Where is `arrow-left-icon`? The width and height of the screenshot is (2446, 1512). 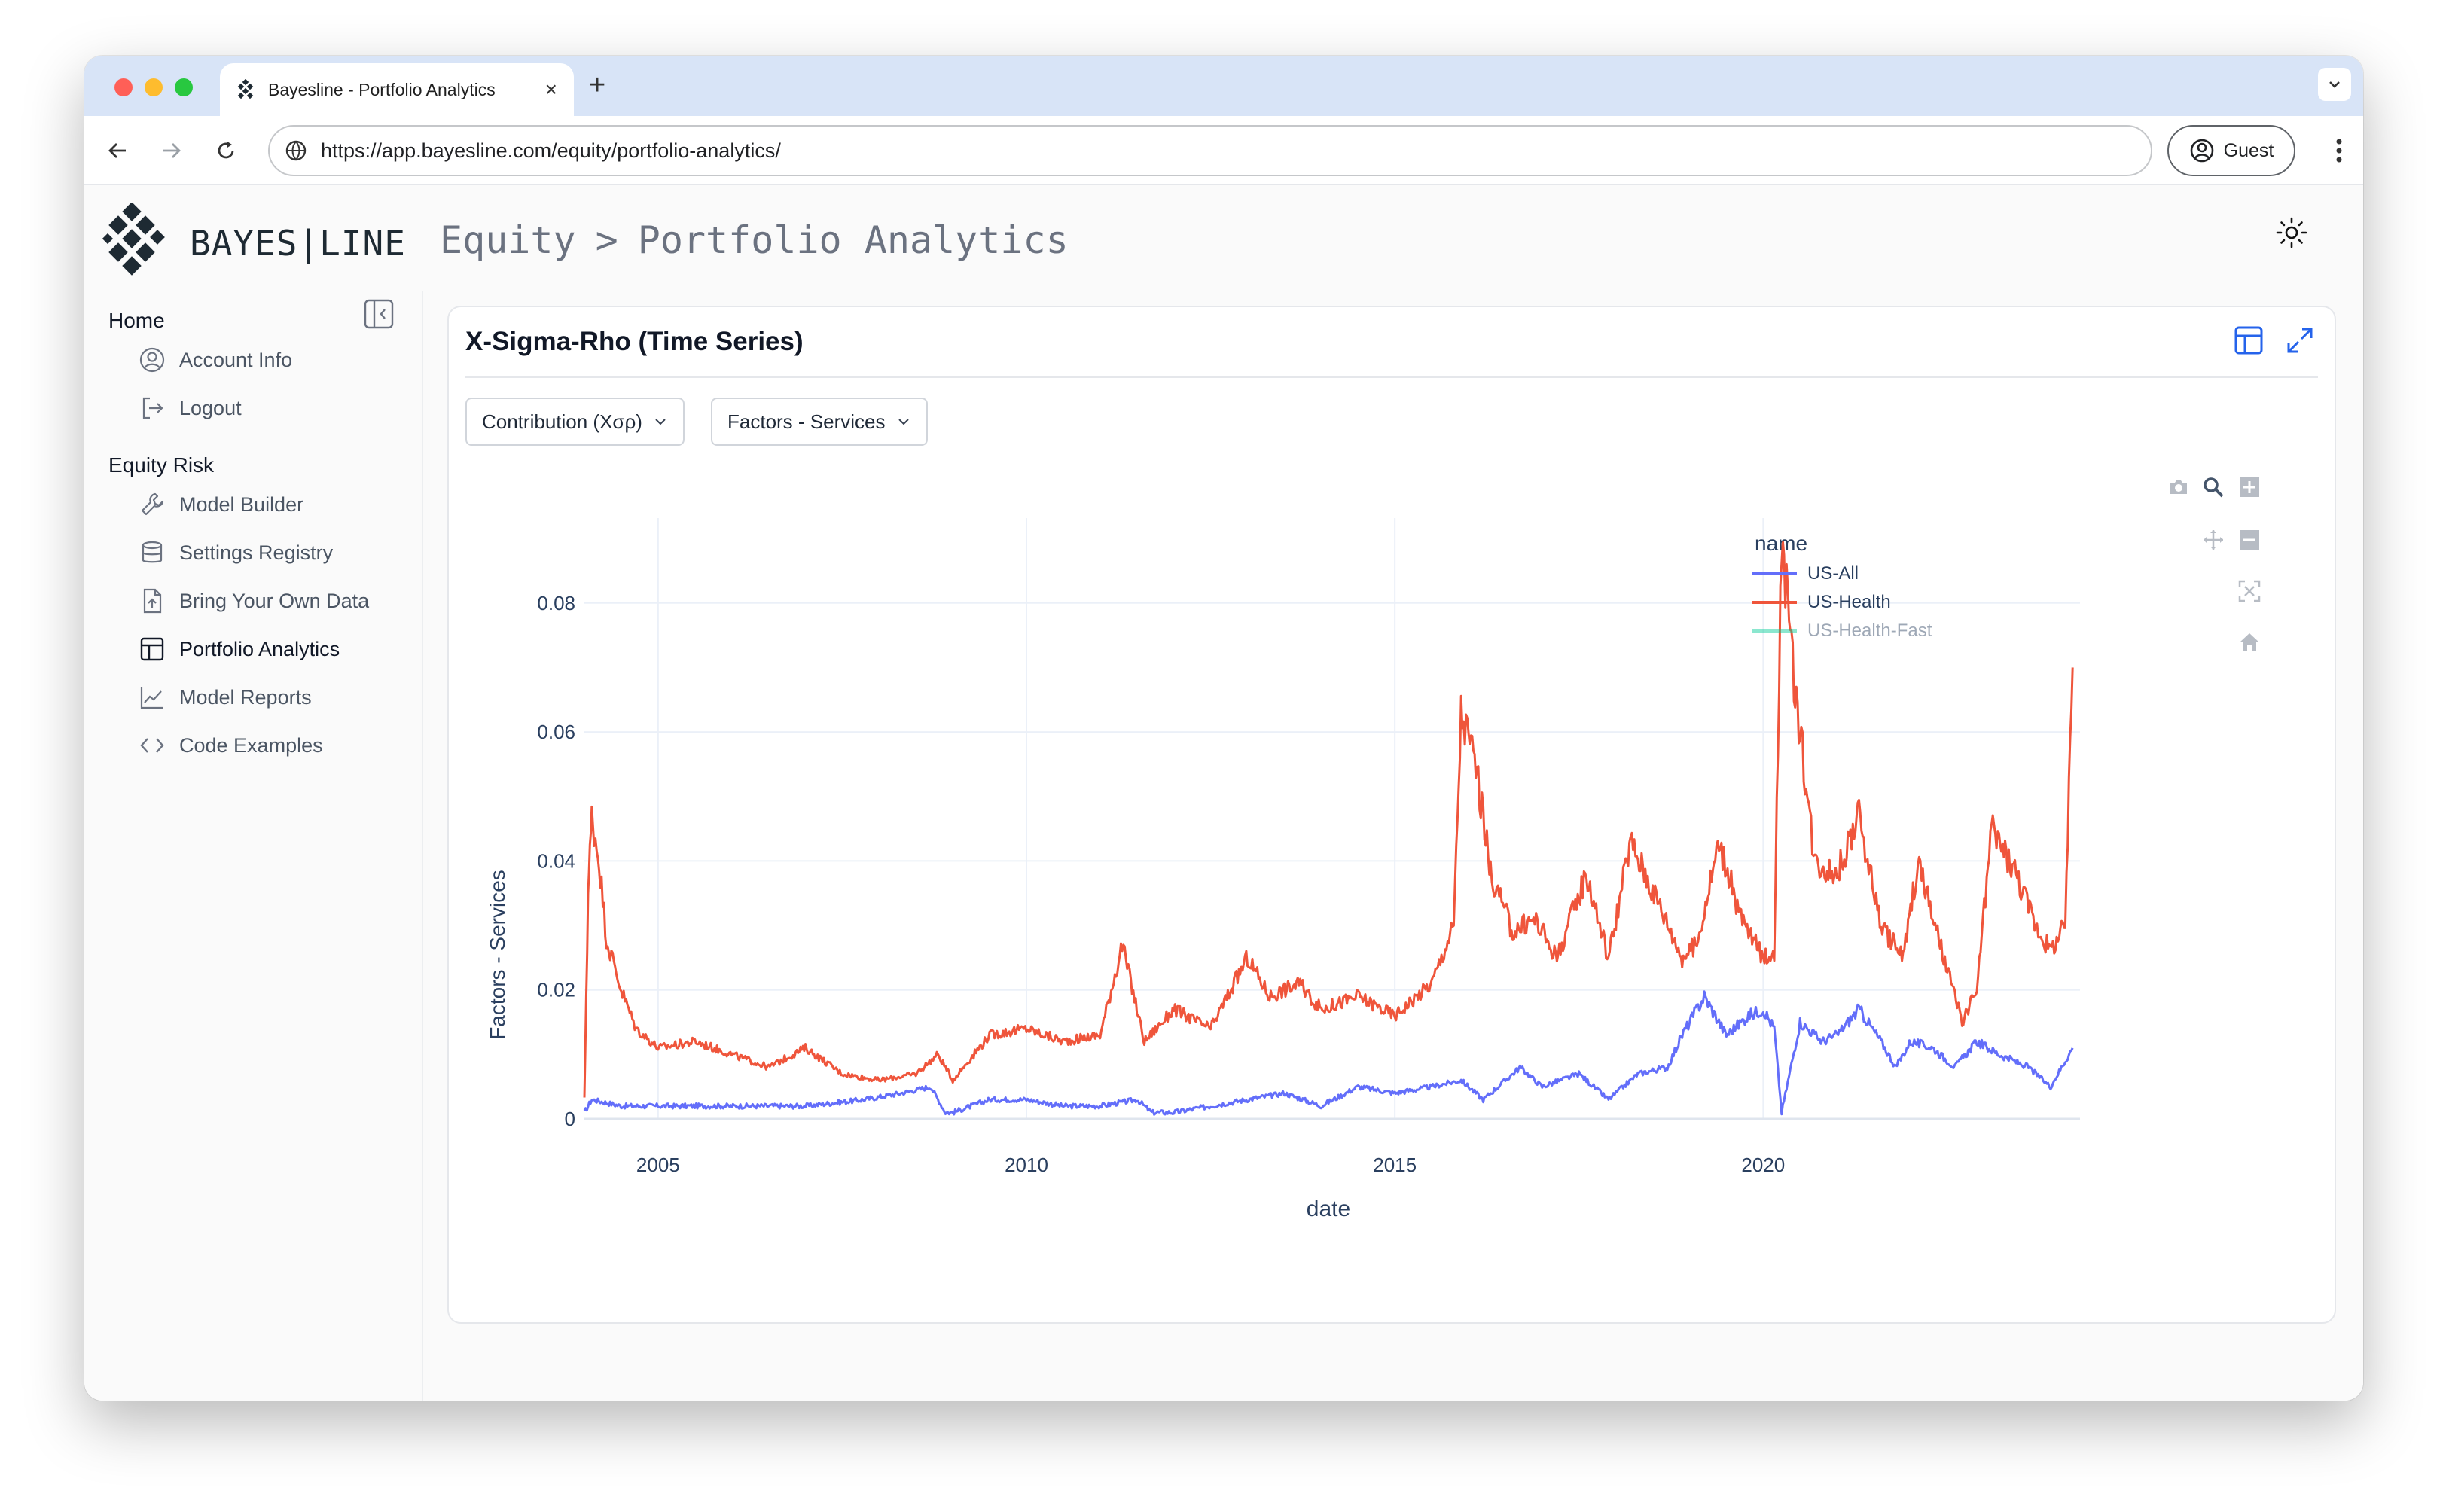 arrow-left-icon is located at coordinates (117, 150).